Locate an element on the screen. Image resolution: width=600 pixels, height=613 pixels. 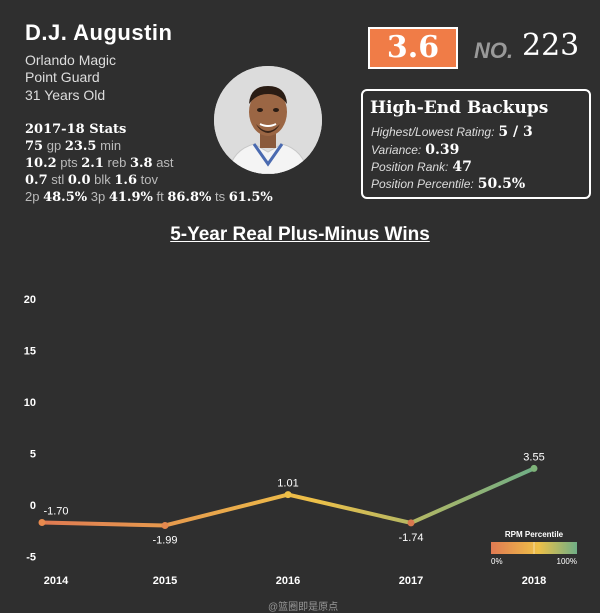
chart-legend: RPM Percentile 0% 100% is located at coordinates (534, 548).